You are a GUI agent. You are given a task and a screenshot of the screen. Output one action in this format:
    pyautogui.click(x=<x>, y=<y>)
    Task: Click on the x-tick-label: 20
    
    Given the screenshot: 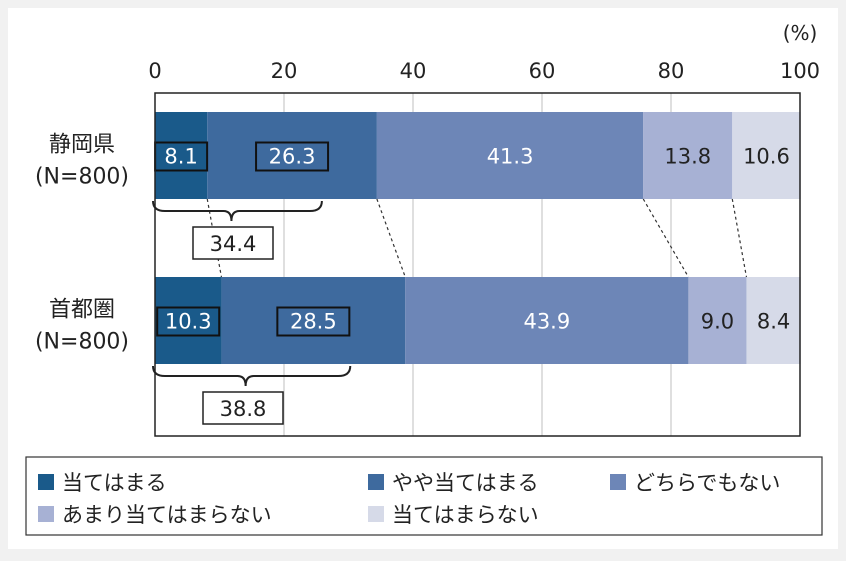 What is the action you would take?
    pyautogui.click(x=284, y=71)
    